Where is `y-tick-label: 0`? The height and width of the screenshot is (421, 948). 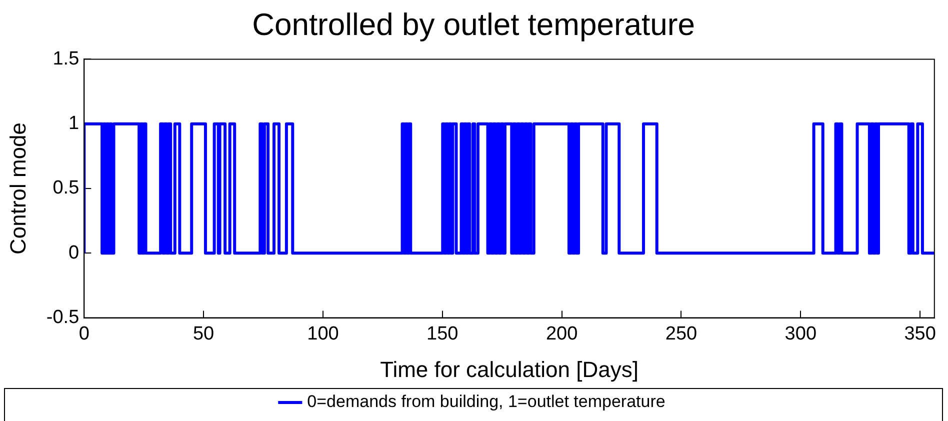 y-tick-label: 0 is located at coordinates (74, 253).